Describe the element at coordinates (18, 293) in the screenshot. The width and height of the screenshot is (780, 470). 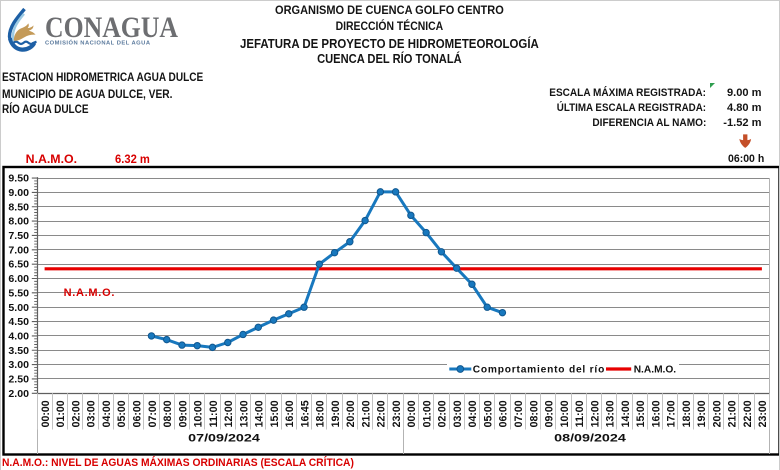
I see `svg-text: 5.50` at that location.